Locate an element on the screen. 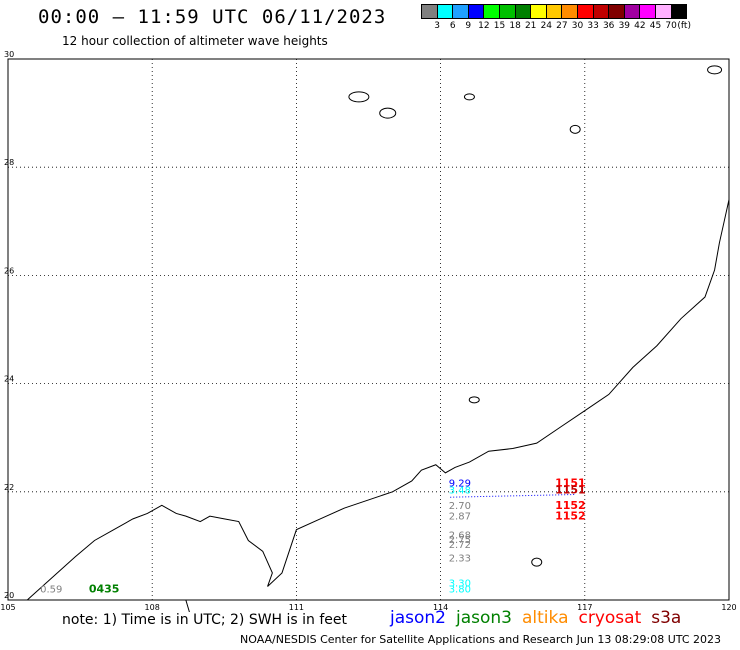  satellite-label: jason2 is located at coordinates (418, 618).